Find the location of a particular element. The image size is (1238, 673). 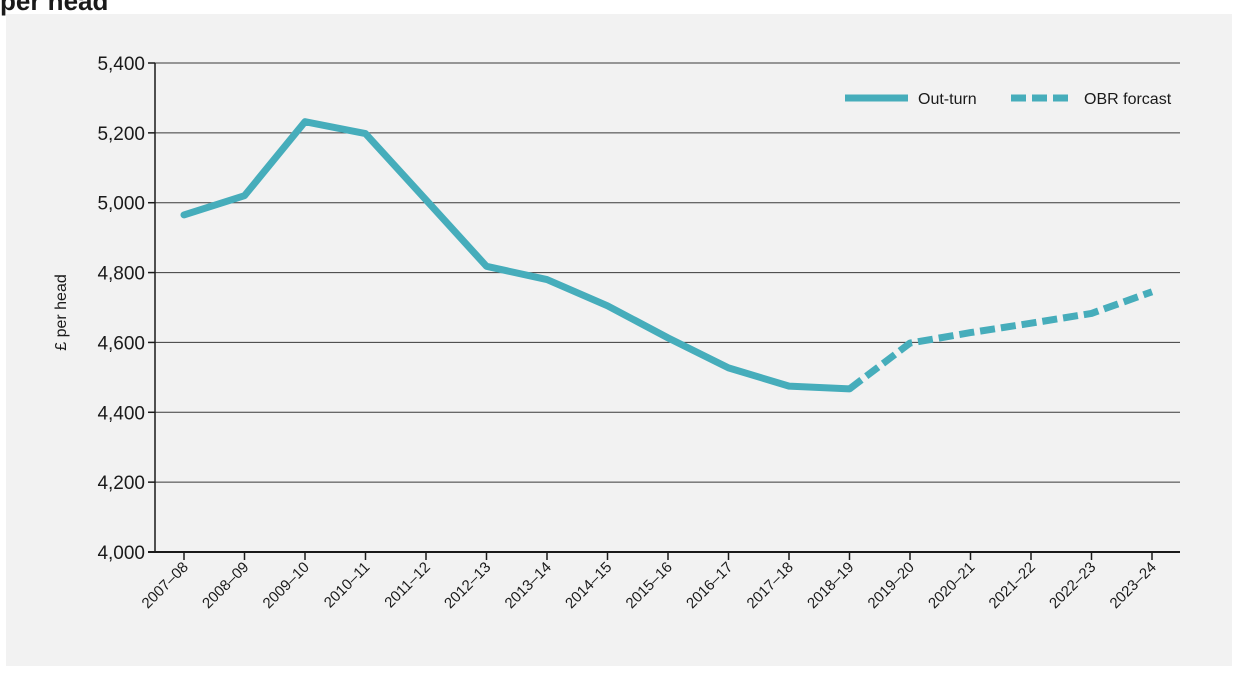

x-tick-label: 2010–11 is located at coordinates (347, 585).